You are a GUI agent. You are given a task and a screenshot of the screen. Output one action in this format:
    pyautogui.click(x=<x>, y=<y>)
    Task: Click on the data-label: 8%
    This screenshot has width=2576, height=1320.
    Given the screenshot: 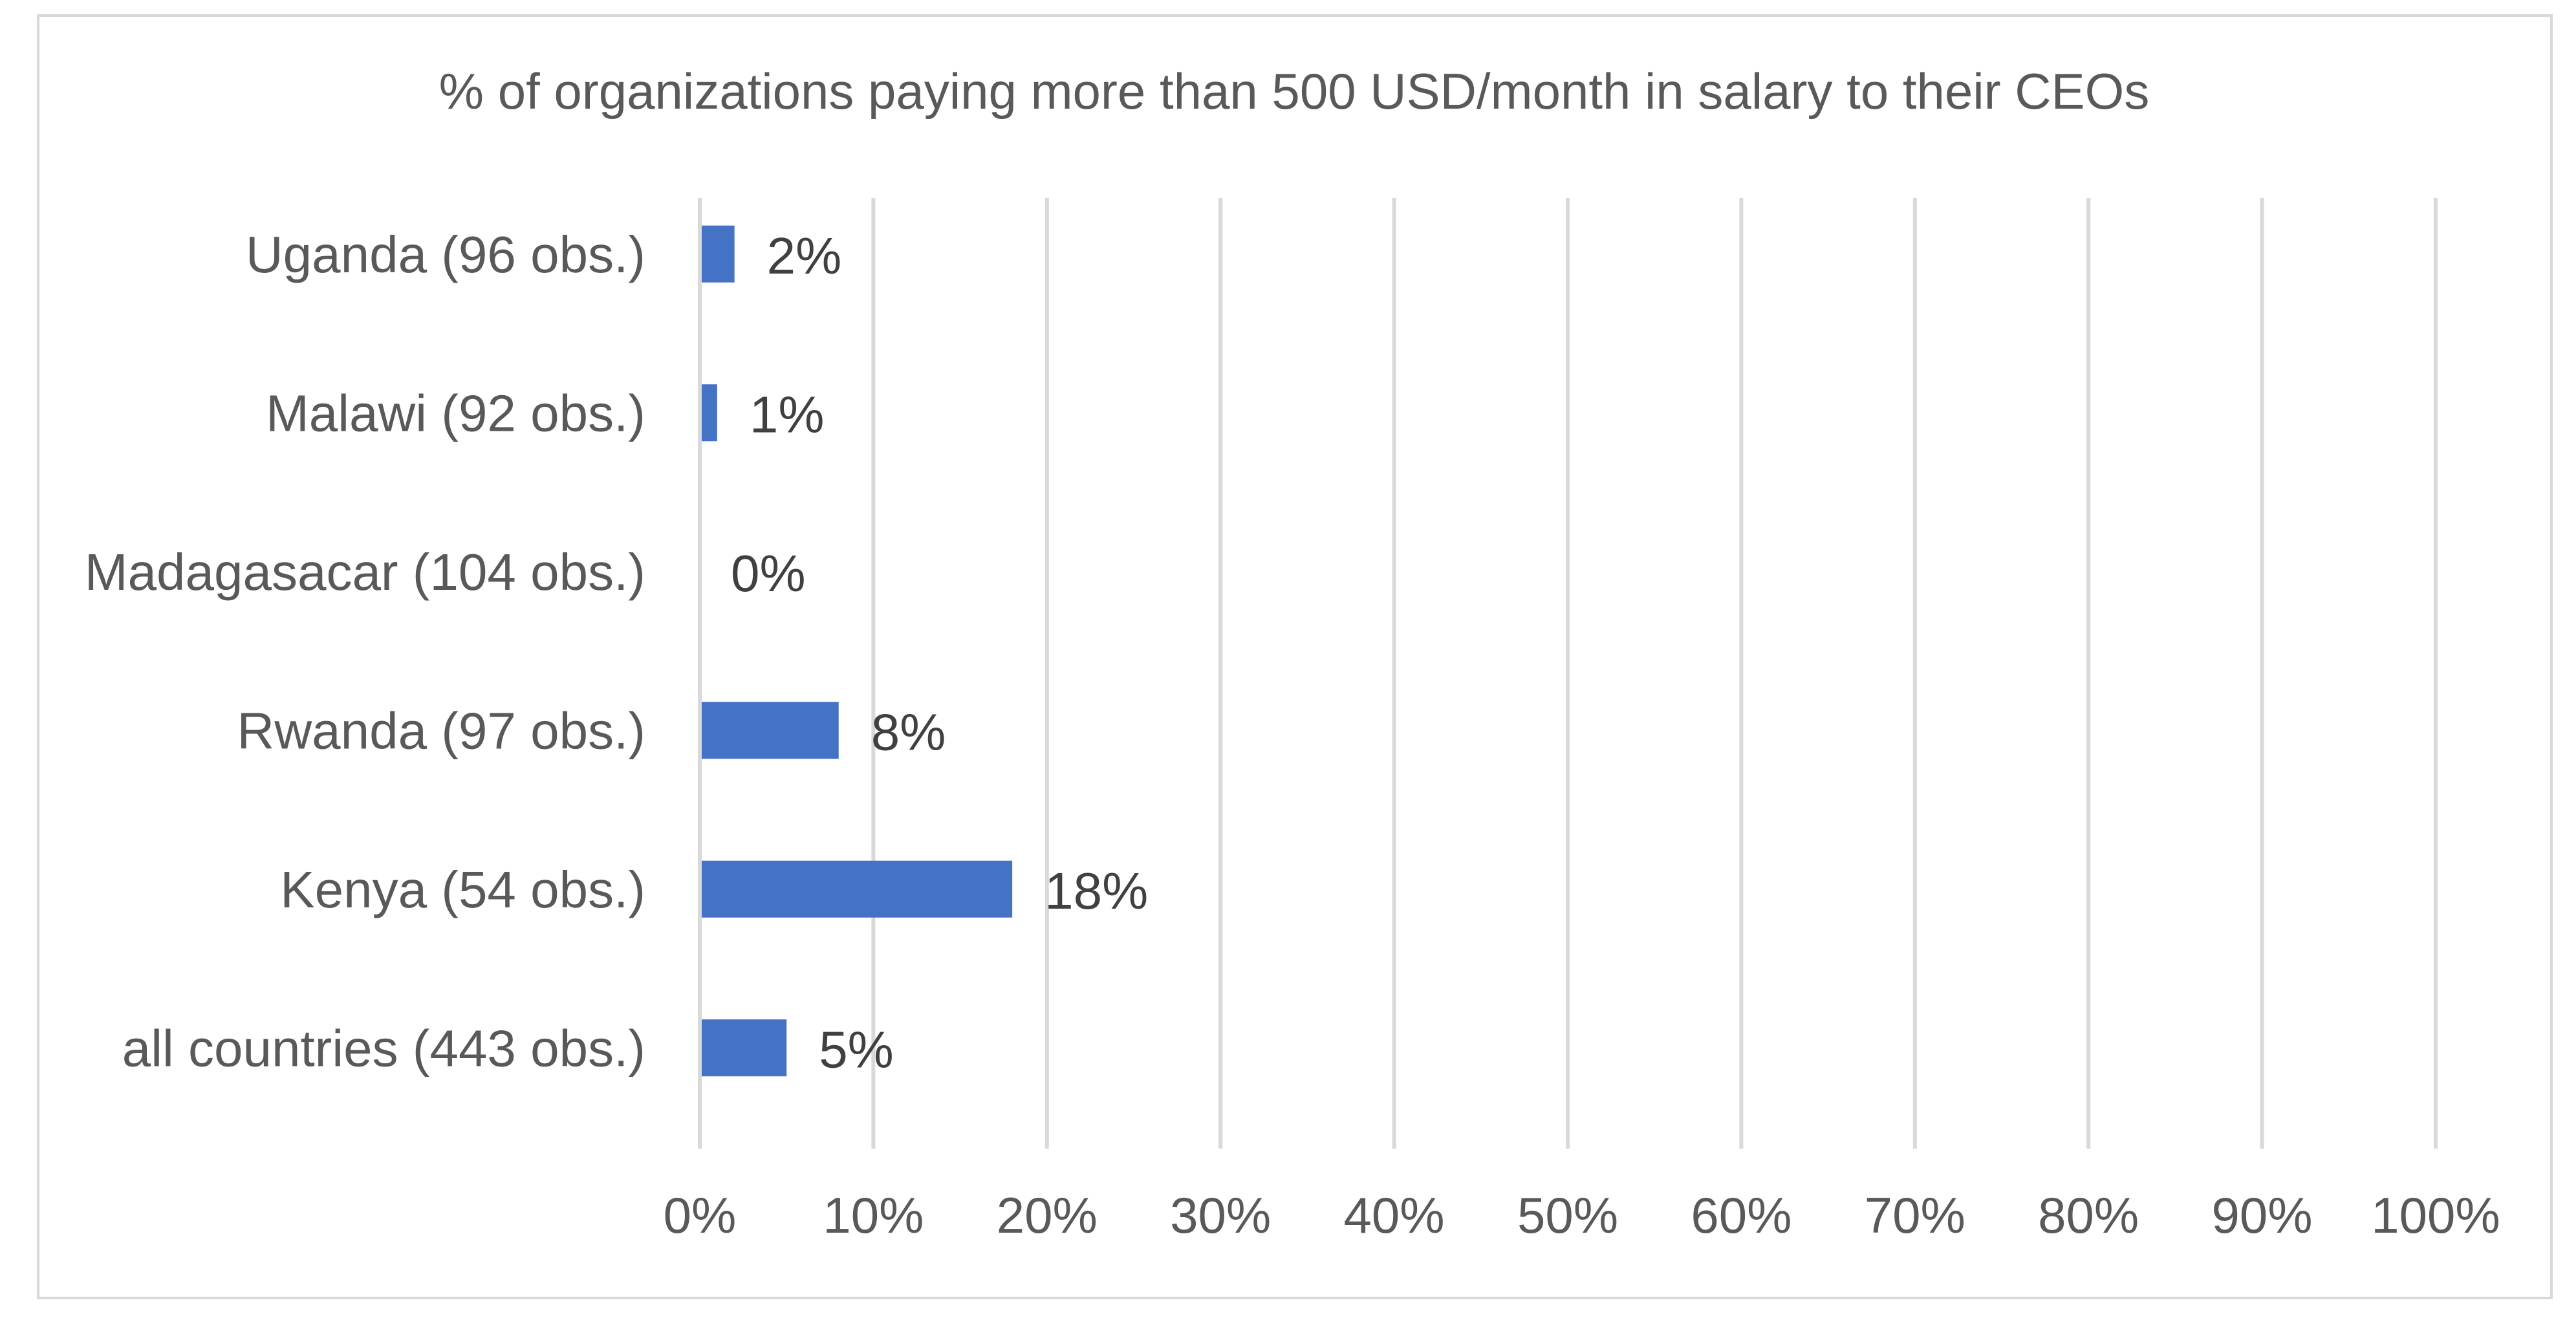 What is the action you would take?
    pyautogui.click(x=908, y=732)
    